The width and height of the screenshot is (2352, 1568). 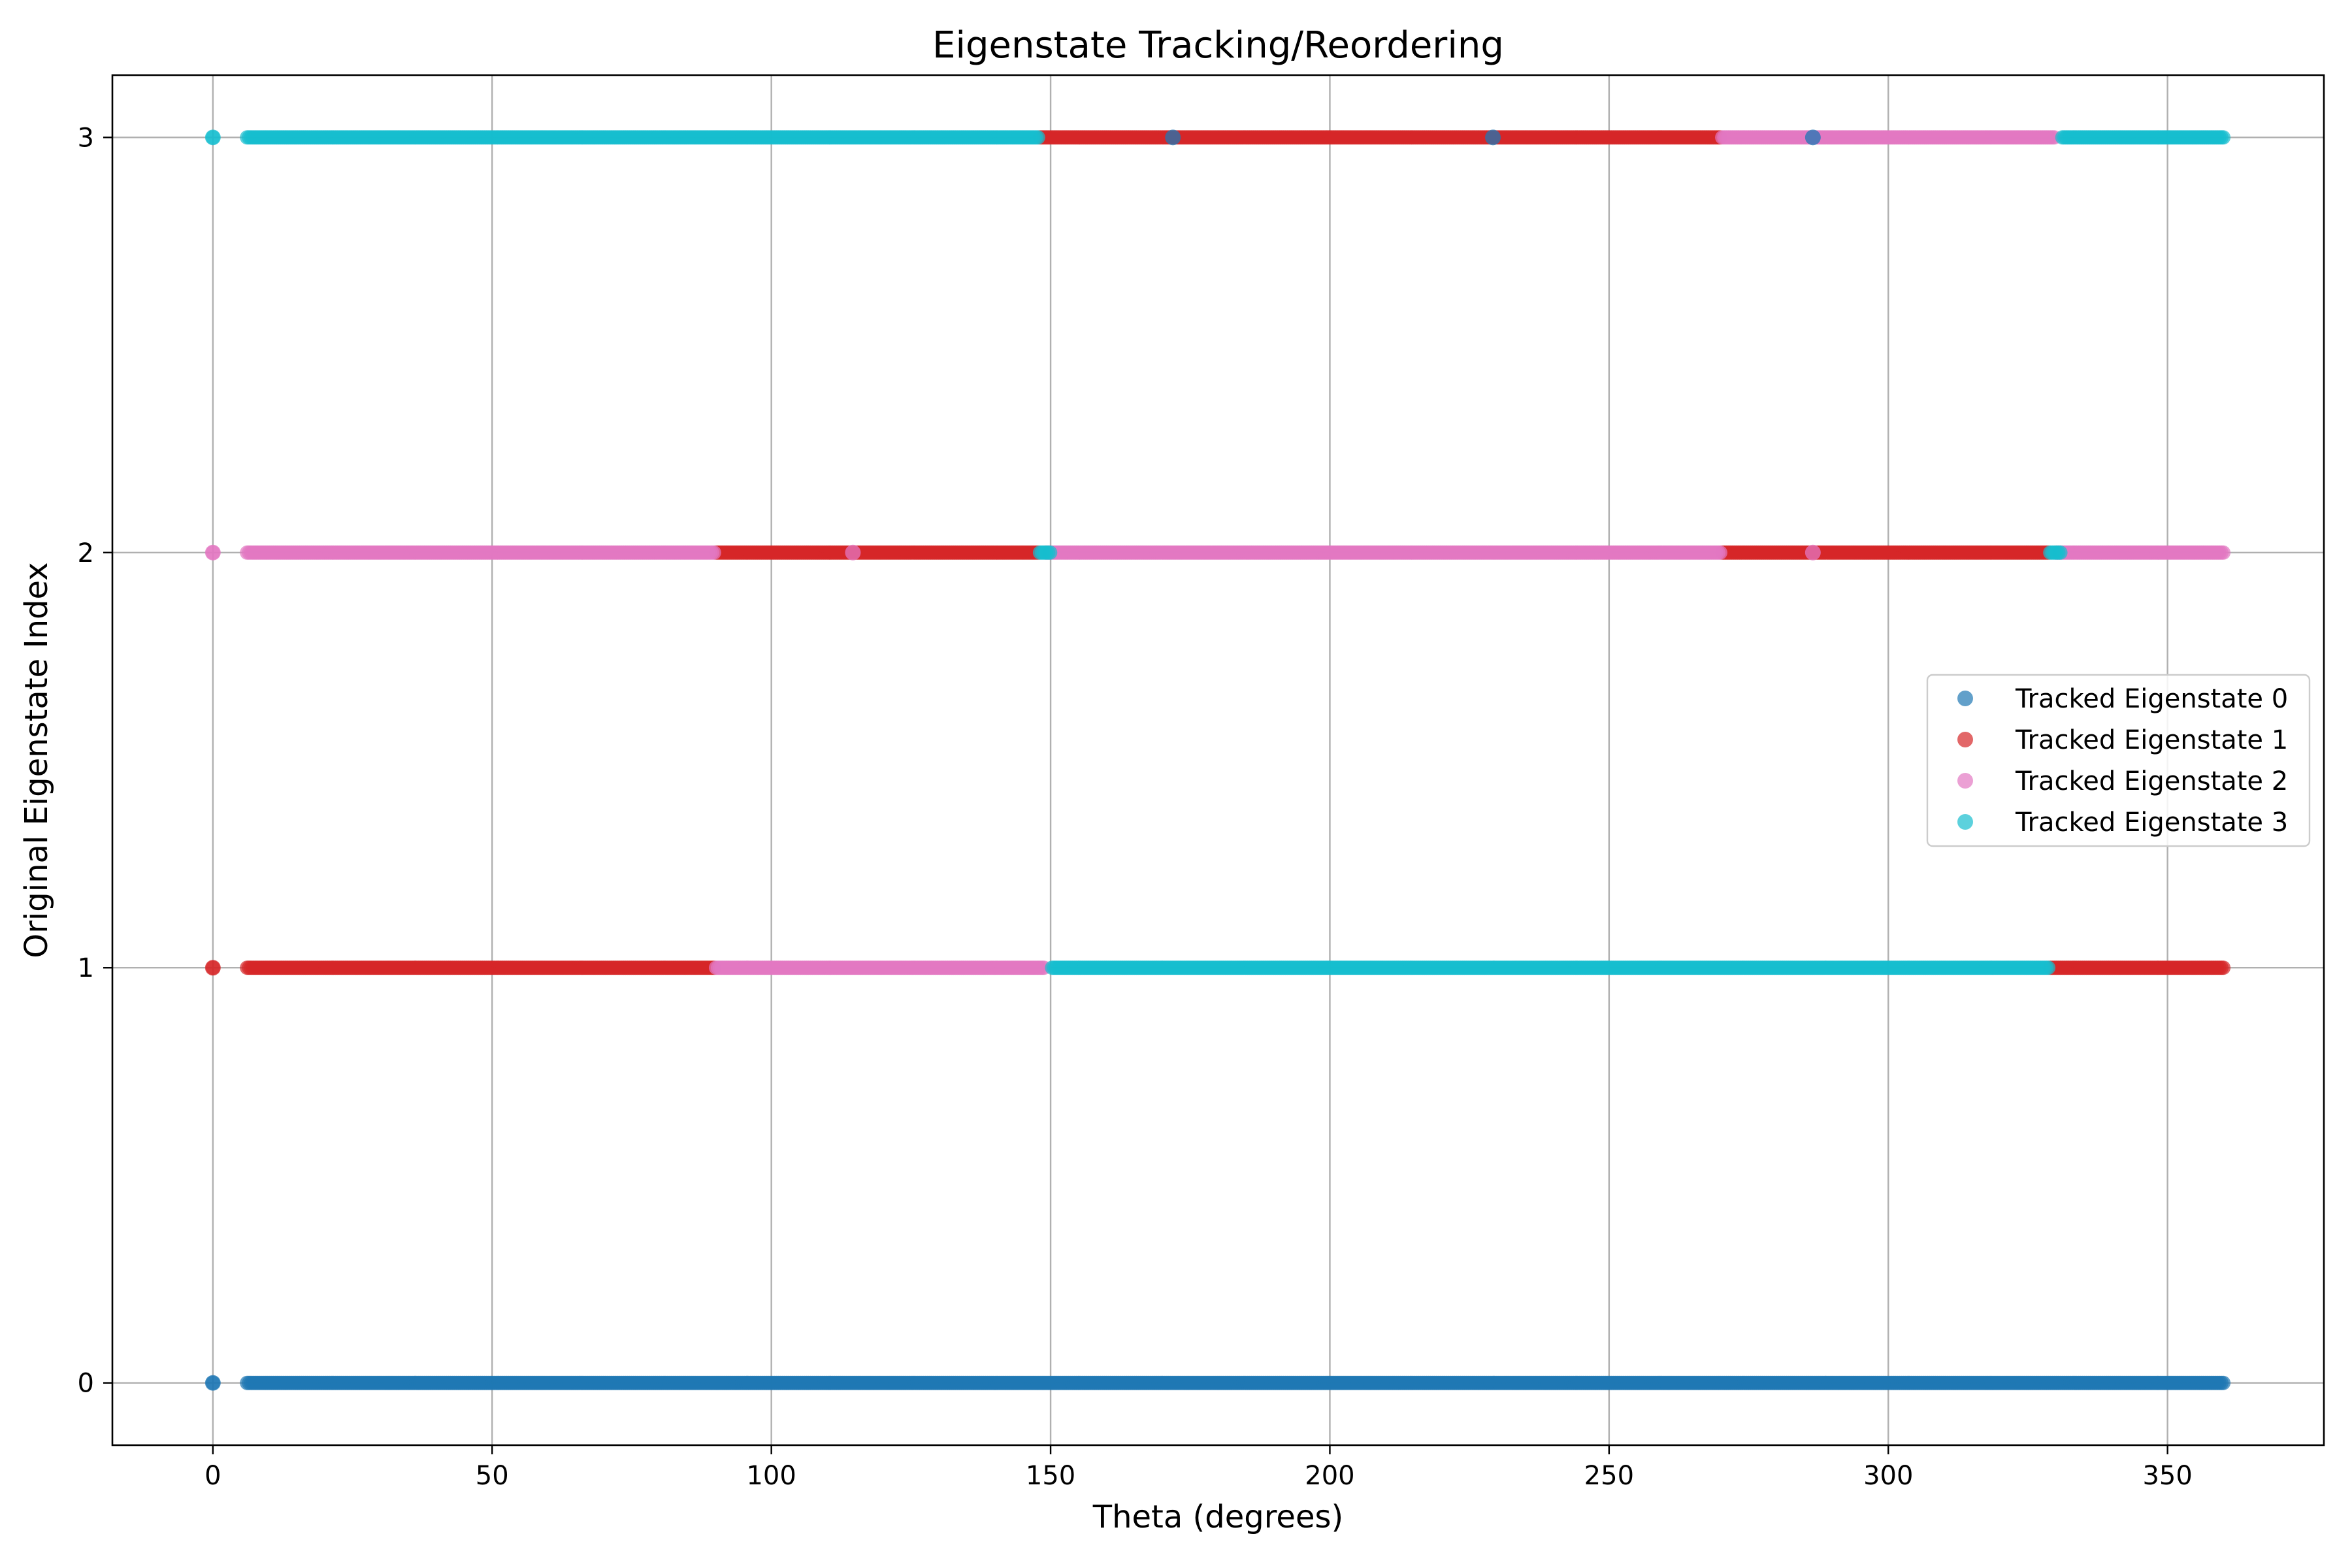 I want to click on x-tick-label: 300, so click(x=1888, y=1476).